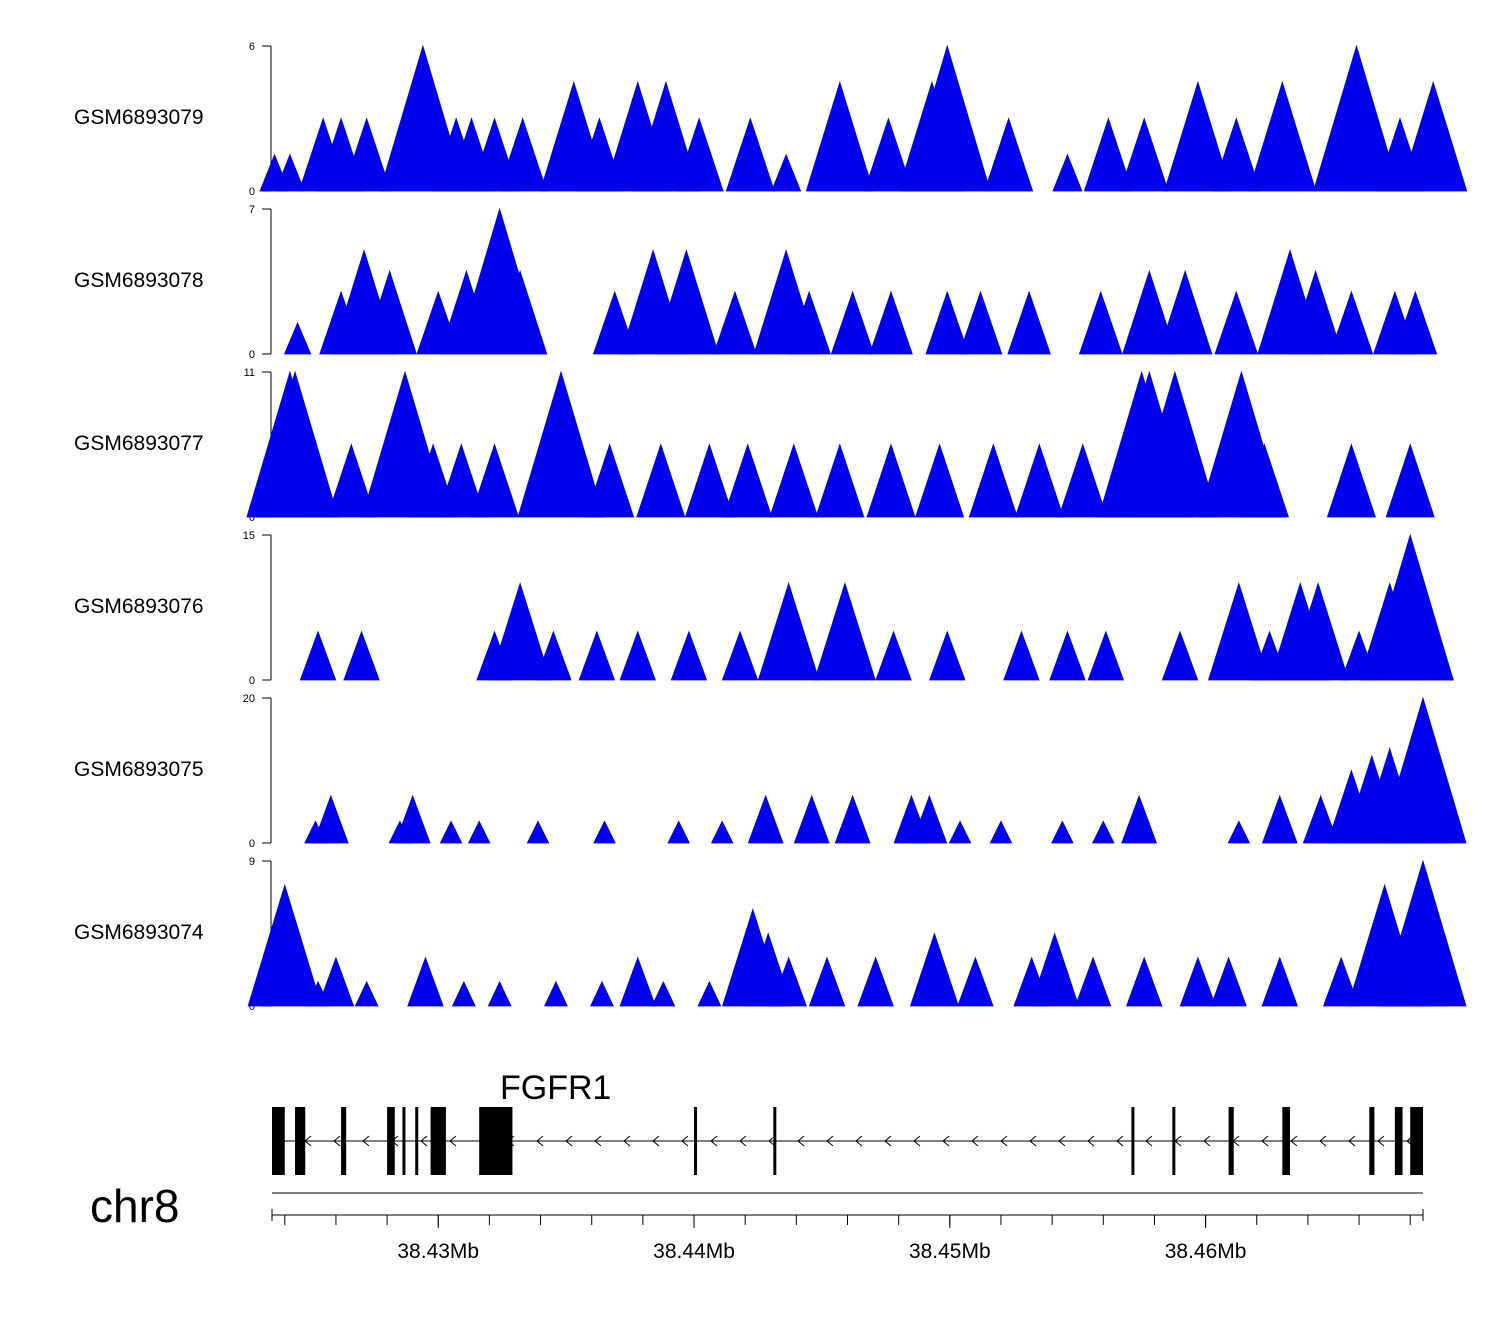 The height and width of the screenshot is (1320, 1500). What do you see at coordinates (249, 536) in the screenshot?
I see `y-tick-label-max: 15` at bounding box center [249, 536].